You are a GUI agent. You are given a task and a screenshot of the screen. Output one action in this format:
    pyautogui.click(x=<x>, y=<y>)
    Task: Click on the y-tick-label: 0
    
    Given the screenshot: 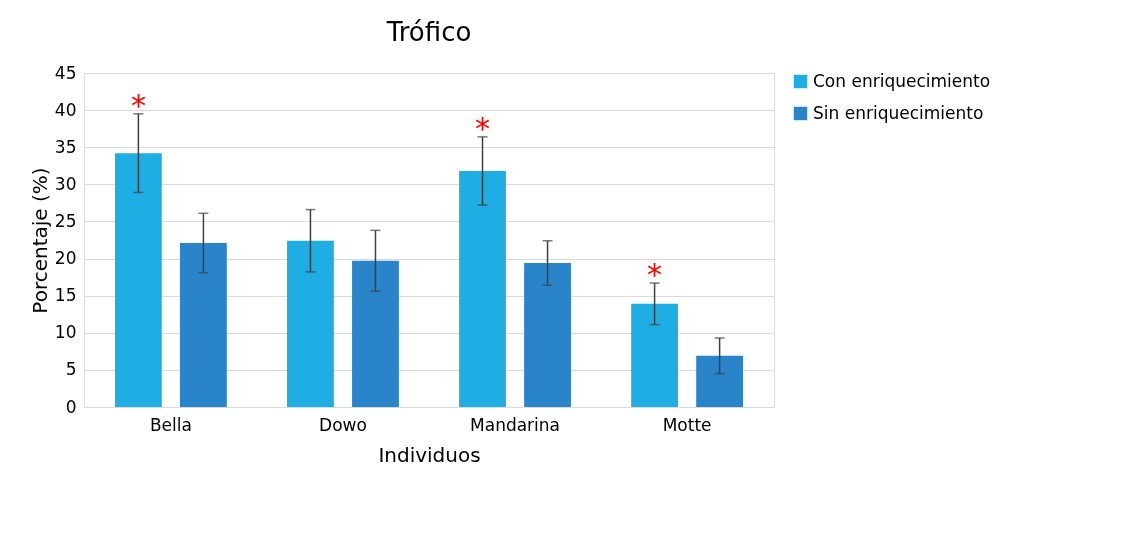 What is the action you would take?
    pyautogui.click(x=71, y=406)
    